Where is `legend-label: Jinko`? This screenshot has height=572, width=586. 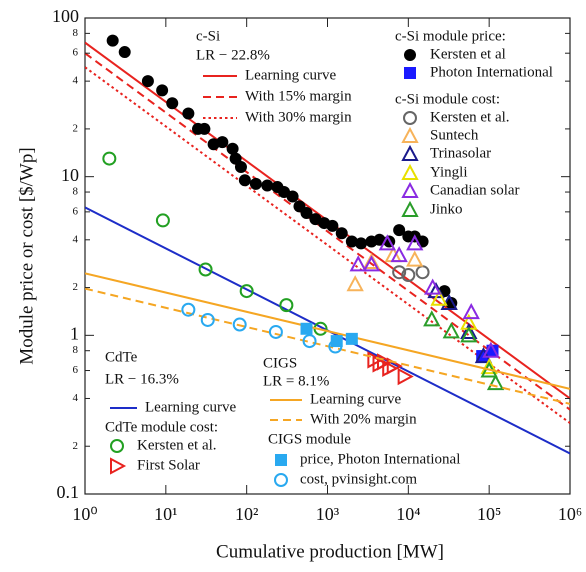
legend-label: Jinko is located at coordinates (446, 209).